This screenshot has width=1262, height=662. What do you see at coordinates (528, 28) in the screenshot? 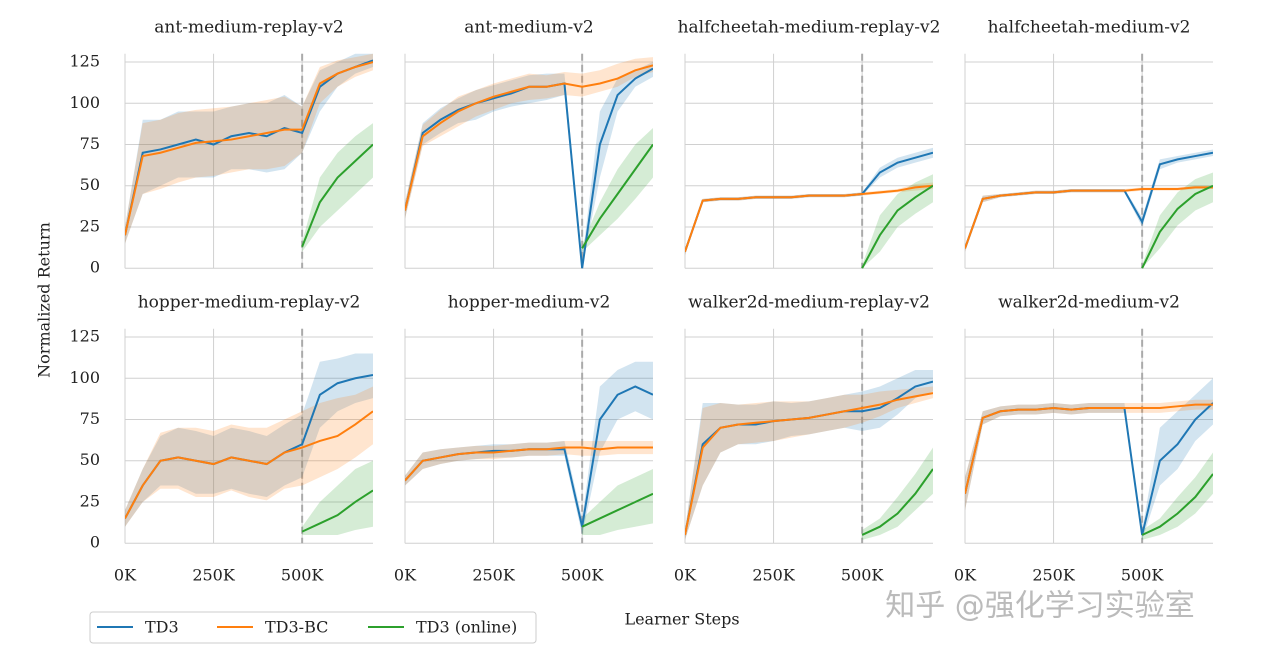
I see `panel-title: ant-medium-v2` at bounding box center [528, 28].